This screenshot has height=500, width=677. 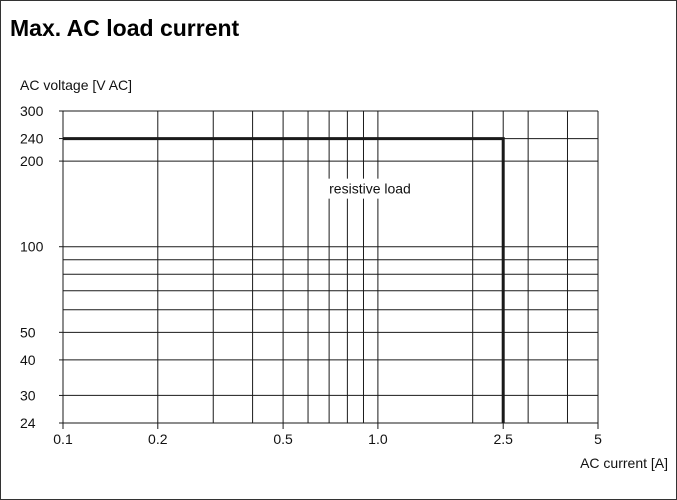 What do you see at coordinates (28, 332) in the screenshot?
I see `y-tick-label: 50` at bounding box center [28, 332].